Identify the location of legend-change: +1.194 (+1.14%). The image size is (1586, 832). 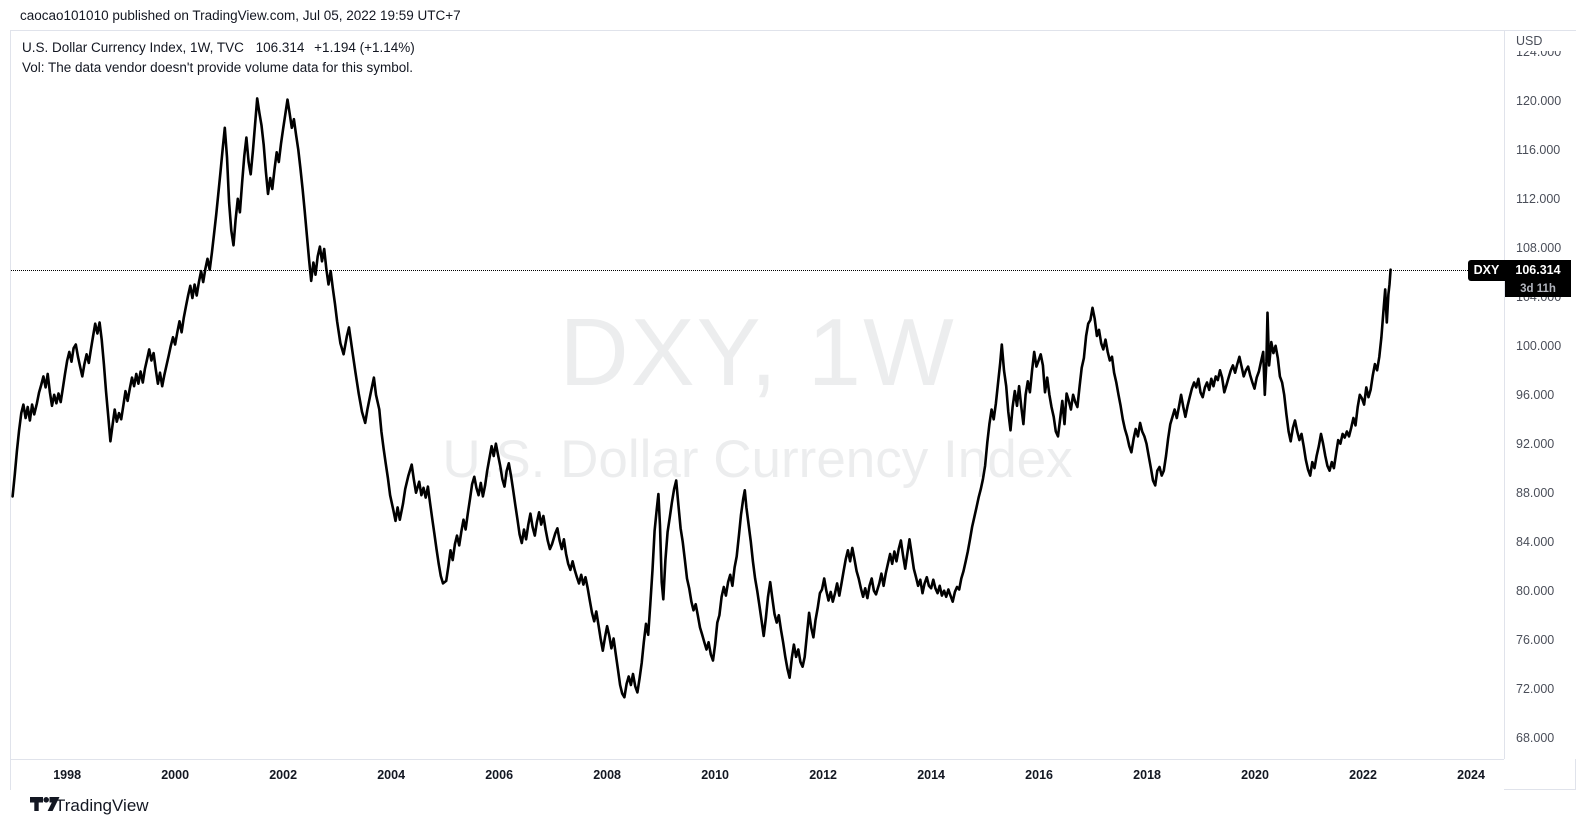
(364, 47).